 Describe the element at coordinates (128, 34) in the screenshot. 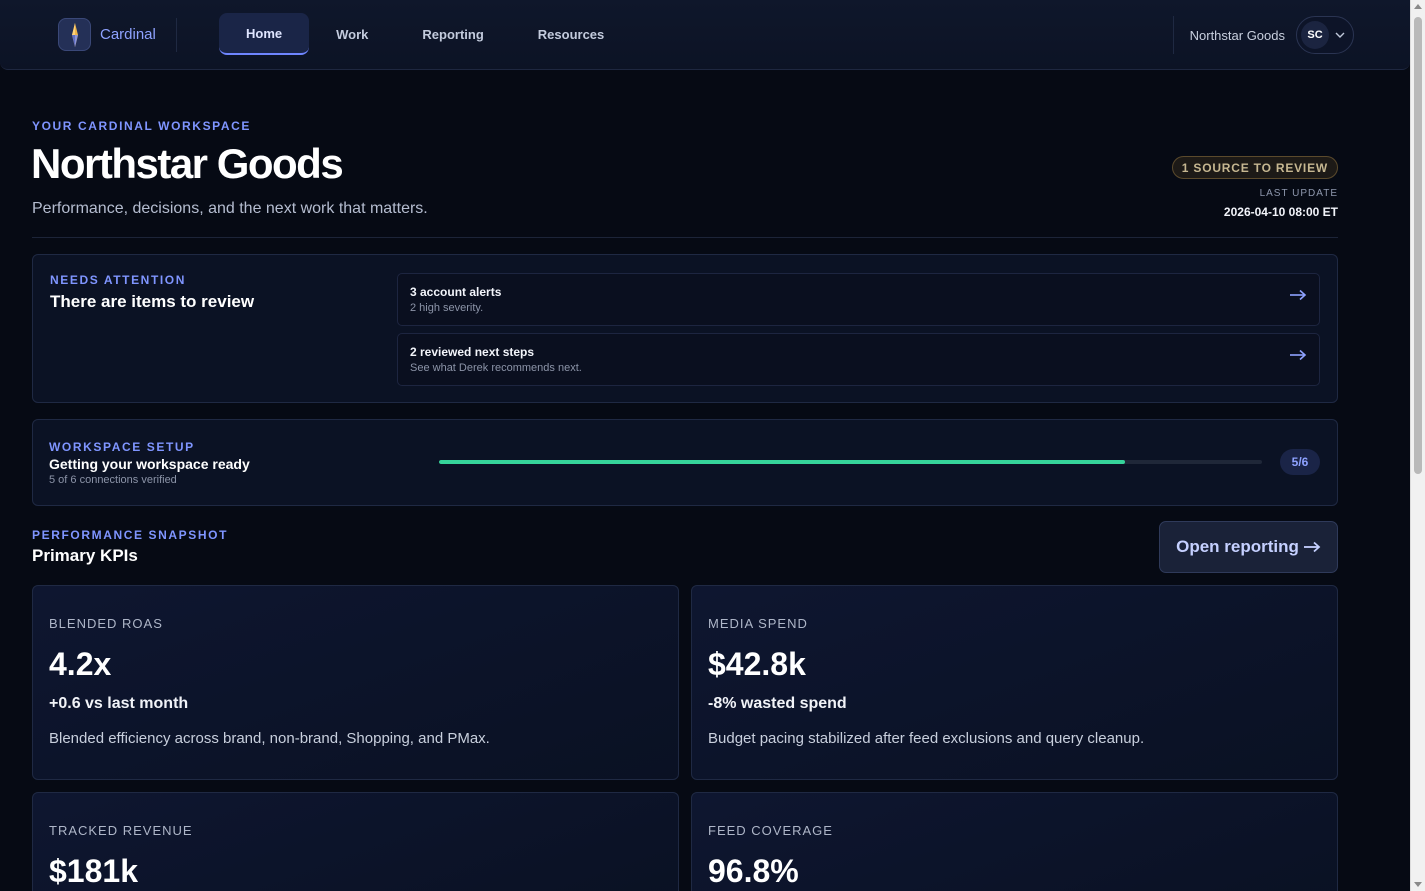

I see `brand-name: Cardinal` at that location.